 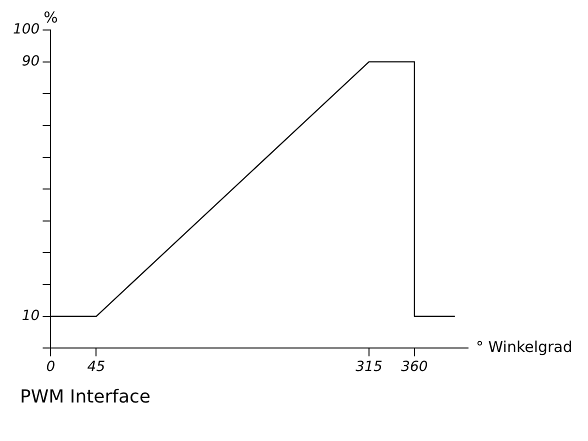 I want to click on x-tick-label: 45, so click(x=96, y=367).